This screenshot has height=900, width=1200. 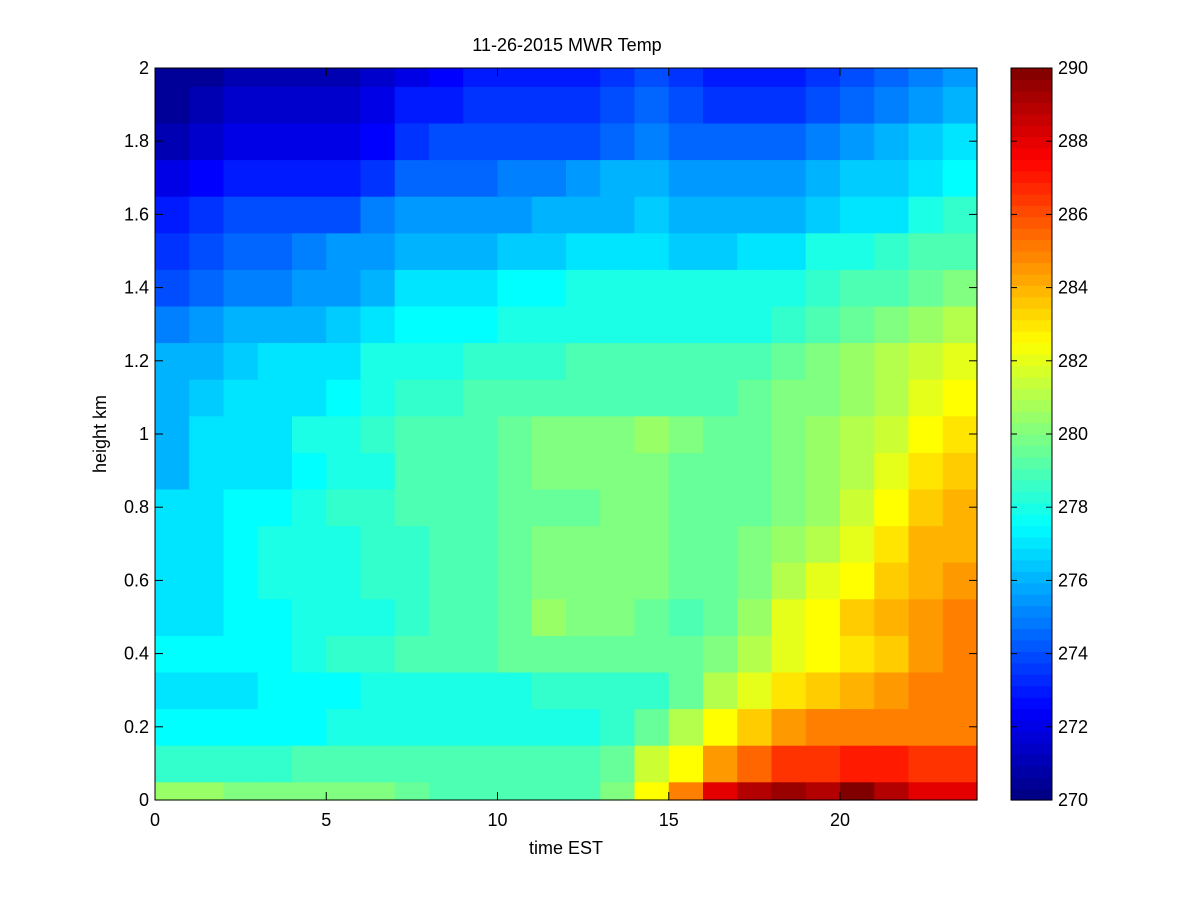 I want to click on x-axis-label: time EST, so click(x=566, y=848).